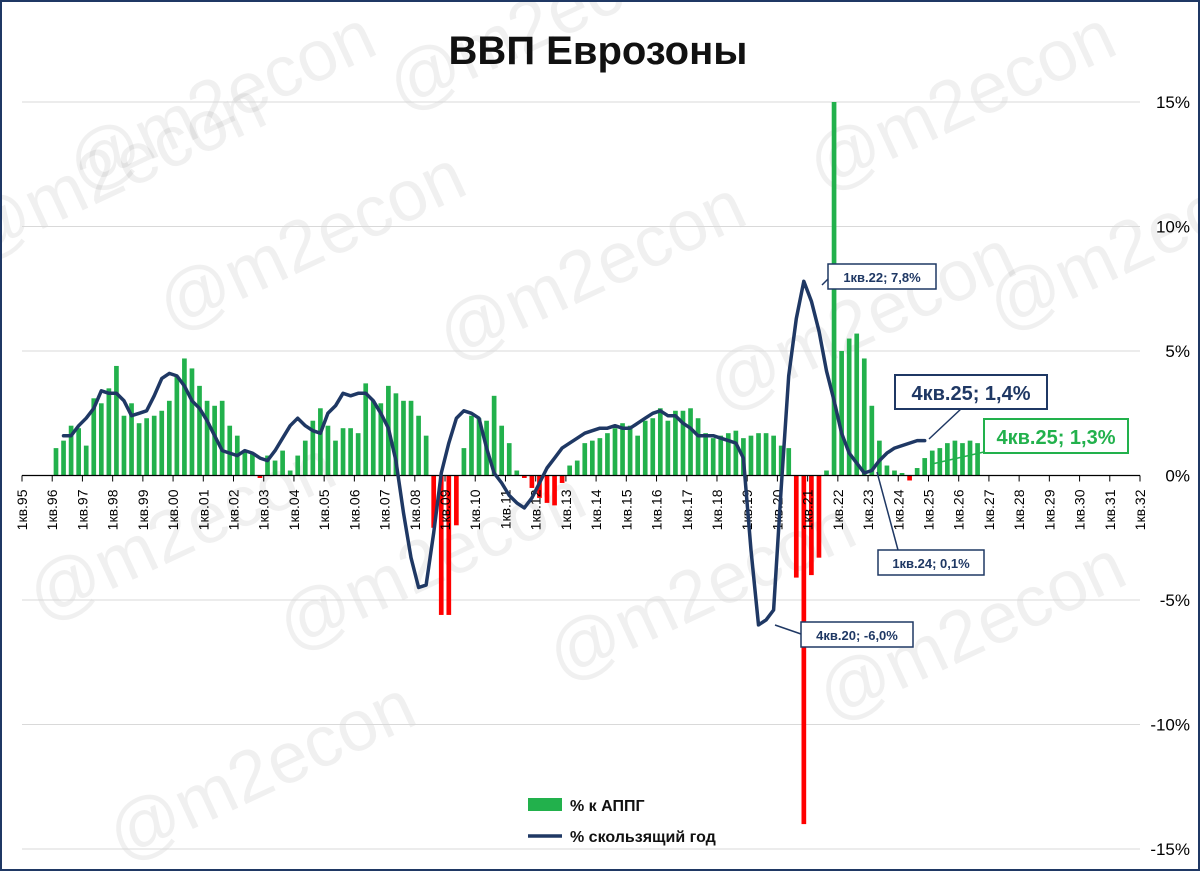 This screenshot has height=871, width=1200. I want to click on x-tick-label: 1кв.98, so click(113, 509).